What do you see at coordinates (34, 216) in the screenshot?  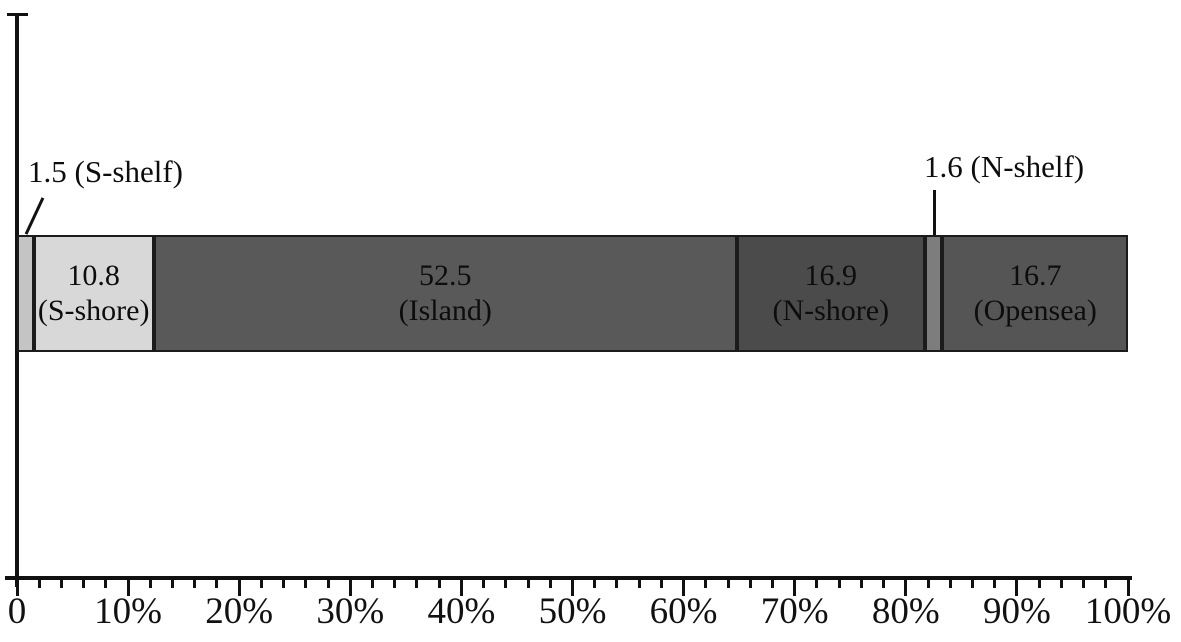 I see `annotation-s-shelf-leader-line` at bounding box center [34, 216].